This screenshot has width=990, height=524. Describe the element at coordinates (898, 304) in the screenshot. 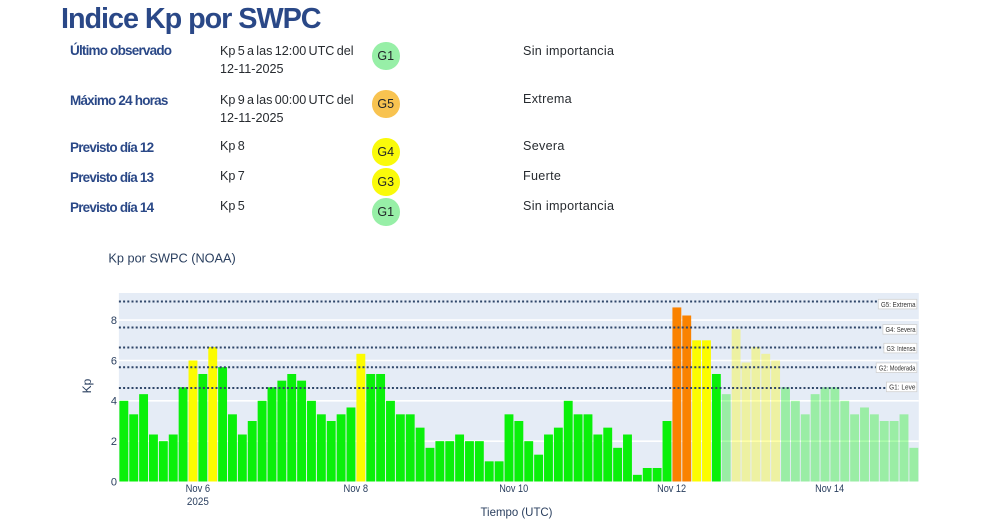

I see `svg-text: G5: Extrema` at that location.